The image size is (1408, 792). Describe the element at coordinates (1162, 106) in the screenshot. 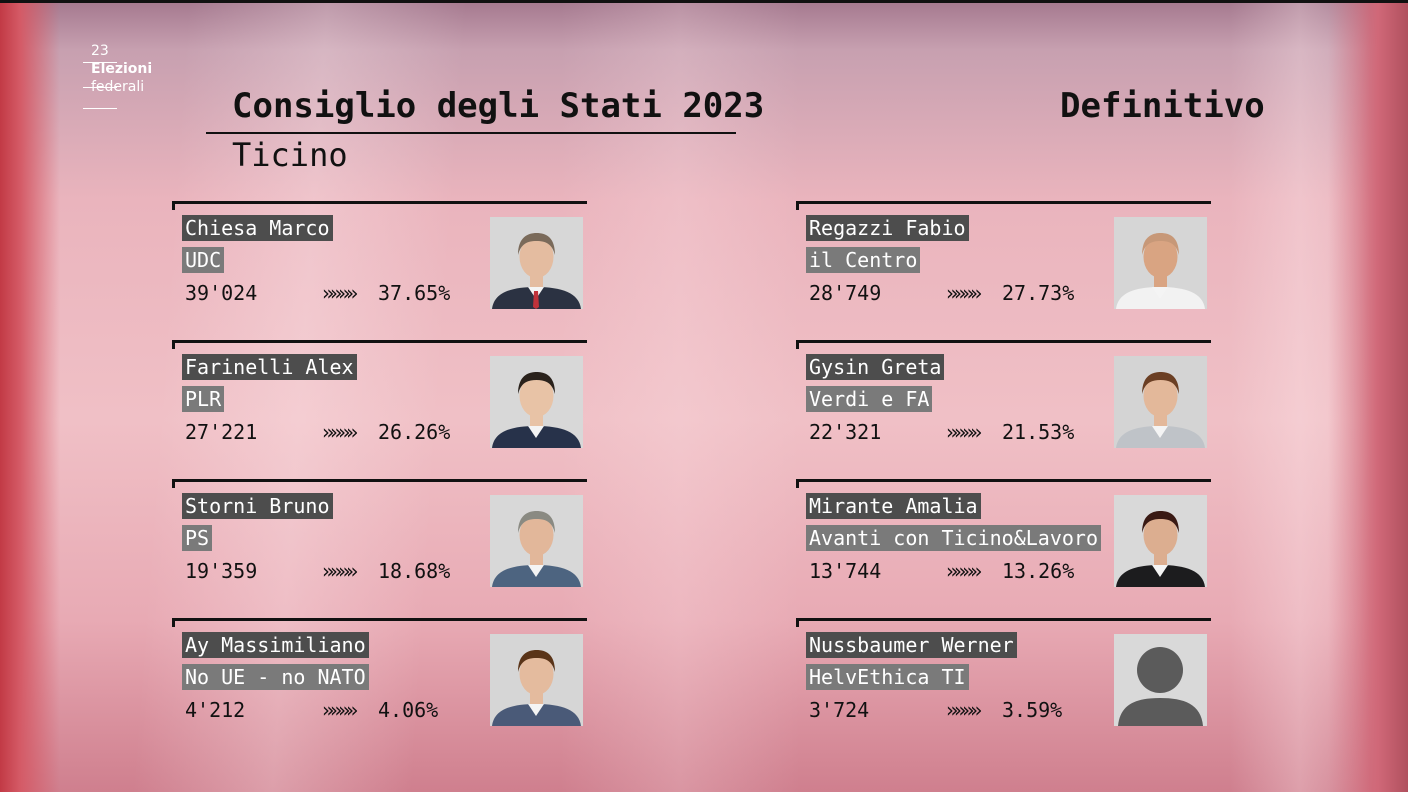

I see `status-label: Definitivo` at that location.